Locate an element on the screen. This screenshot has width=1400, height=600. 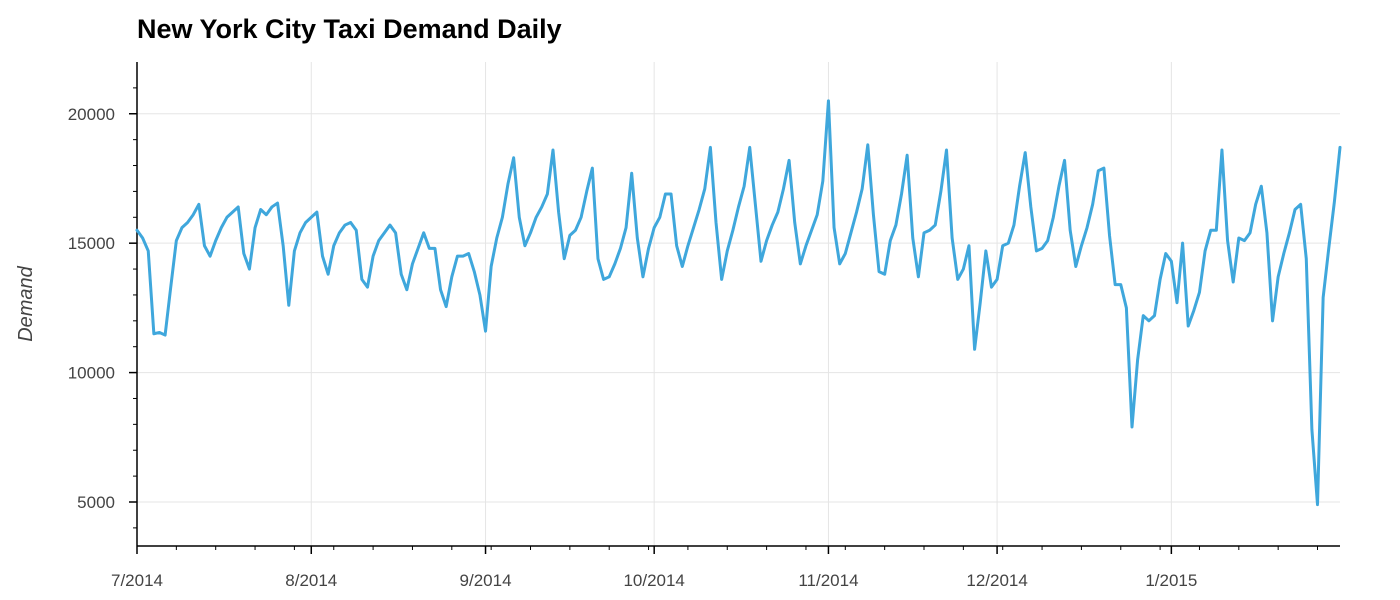
x-tick-label: 7/2014 is located at coordinates (137, 580).